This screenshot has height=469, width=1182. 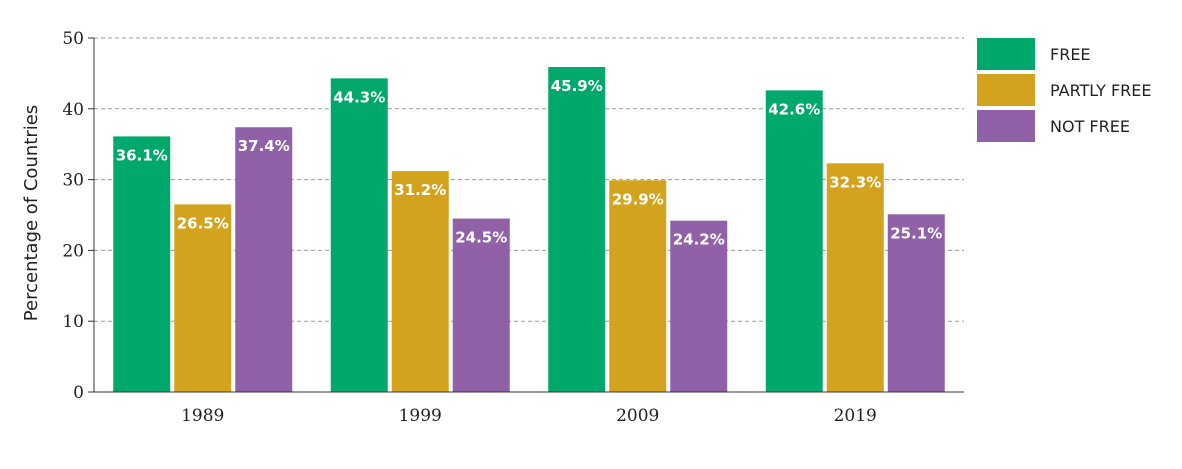 What do you see at coordinates (202, 416) in the screenshot?
I see `x-tick-label: 1989` at bounding box center [202, 416].